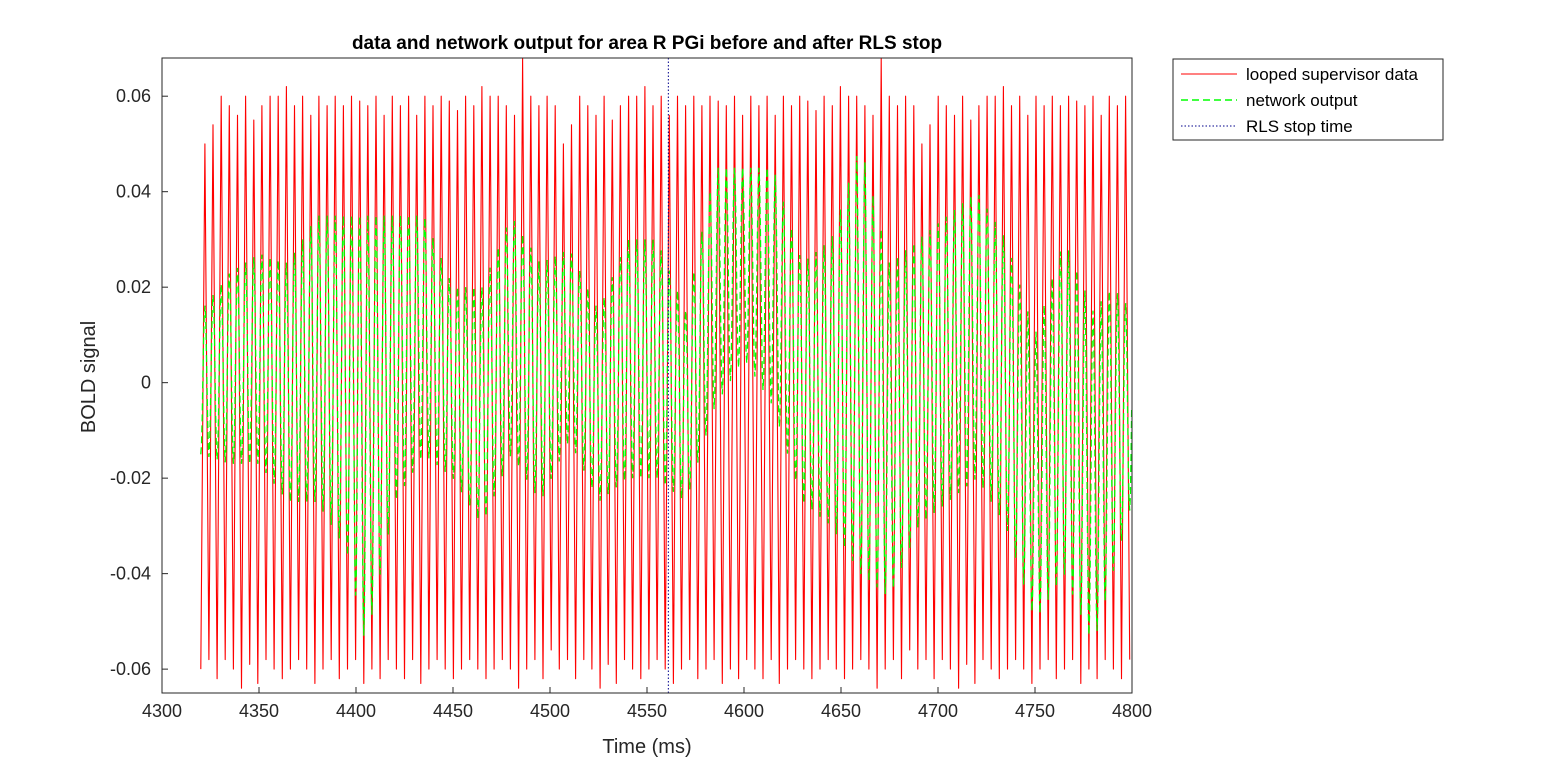 This screenshot has width=1563, height=781. Describe the element at coordinates (130, 478) in the screenshot. I see `y-tick-label: -0.02` at that location.